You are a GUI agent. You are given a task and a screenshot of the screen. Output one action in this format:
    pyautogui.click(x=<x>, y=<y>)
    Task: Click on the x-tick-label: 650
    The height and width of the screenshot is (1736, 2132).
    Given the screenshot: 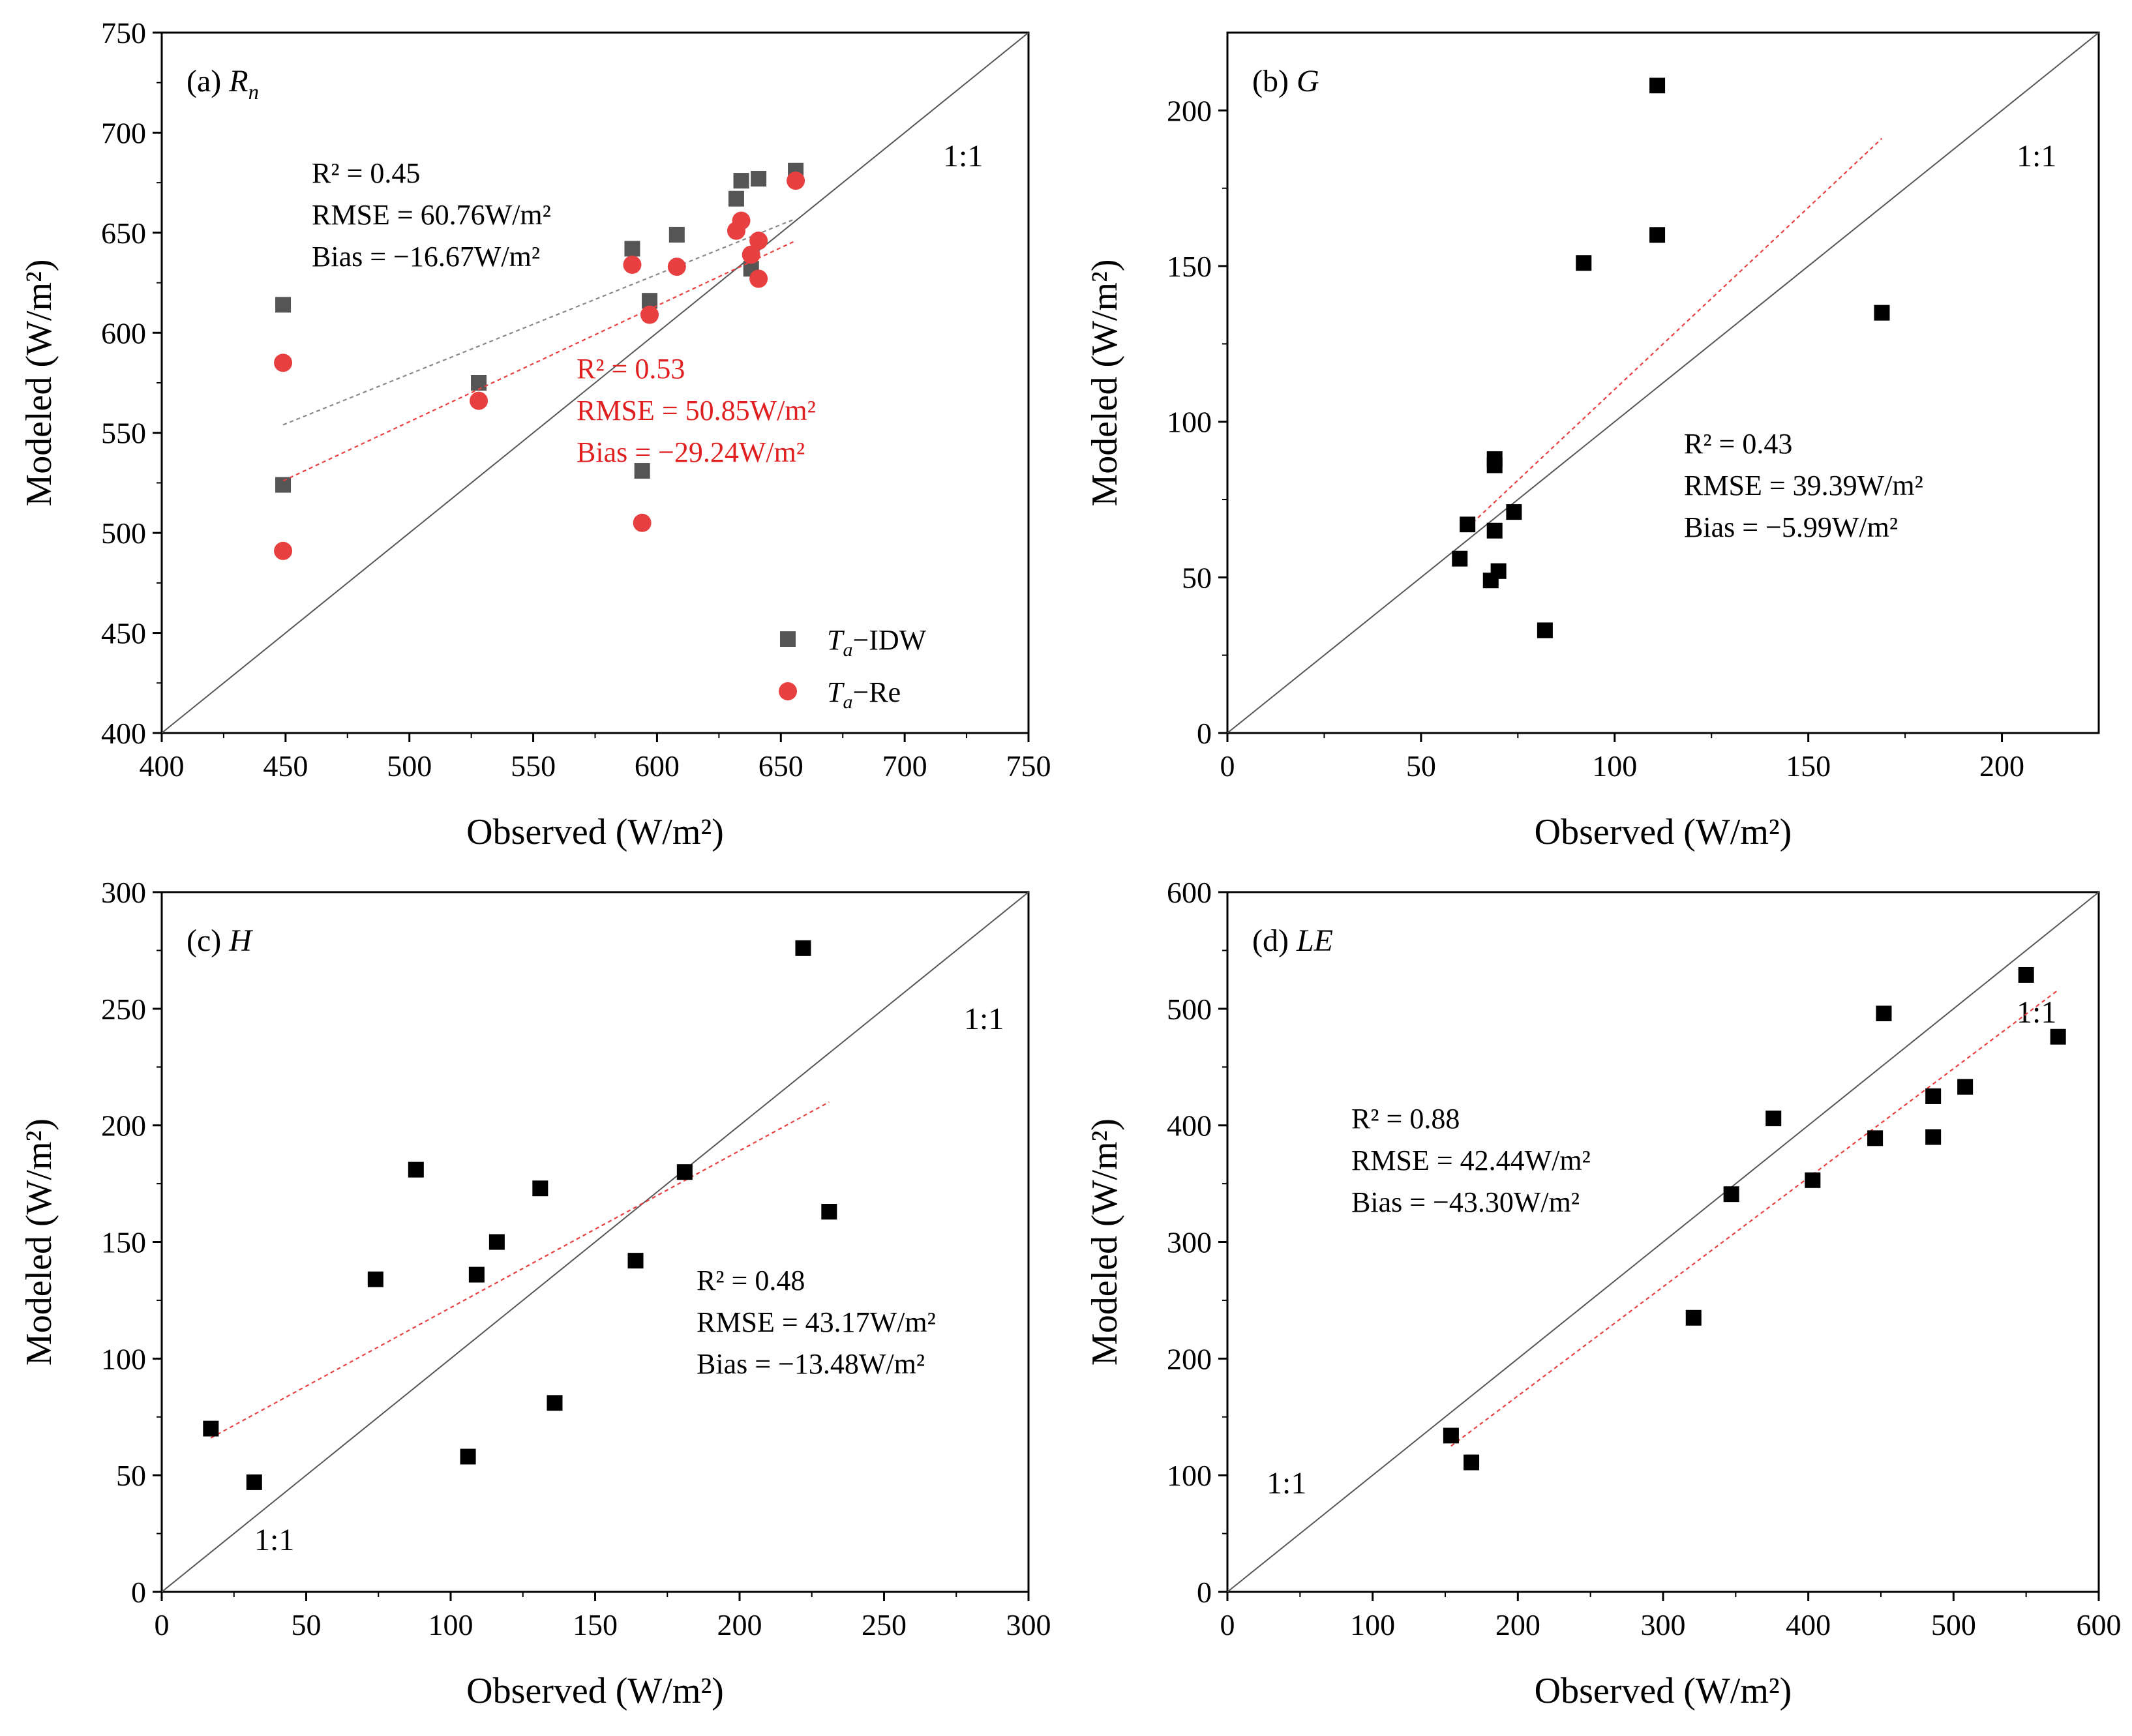 What is the action you would take?
    pyautogui.click(x=780, y=766)
    